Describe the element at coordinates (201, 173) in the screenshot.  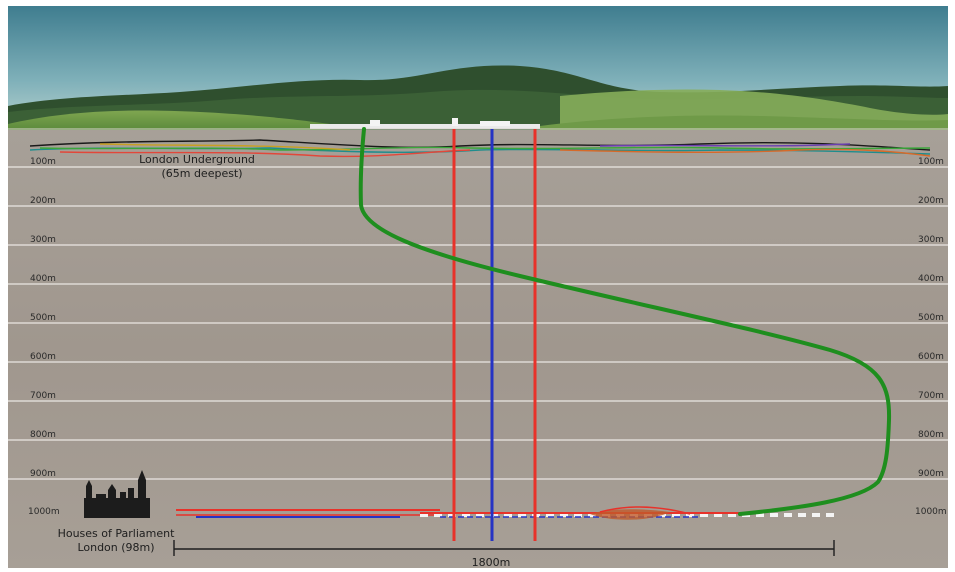
I see `underground-depth-annotation: (65m deepest)` at that location.